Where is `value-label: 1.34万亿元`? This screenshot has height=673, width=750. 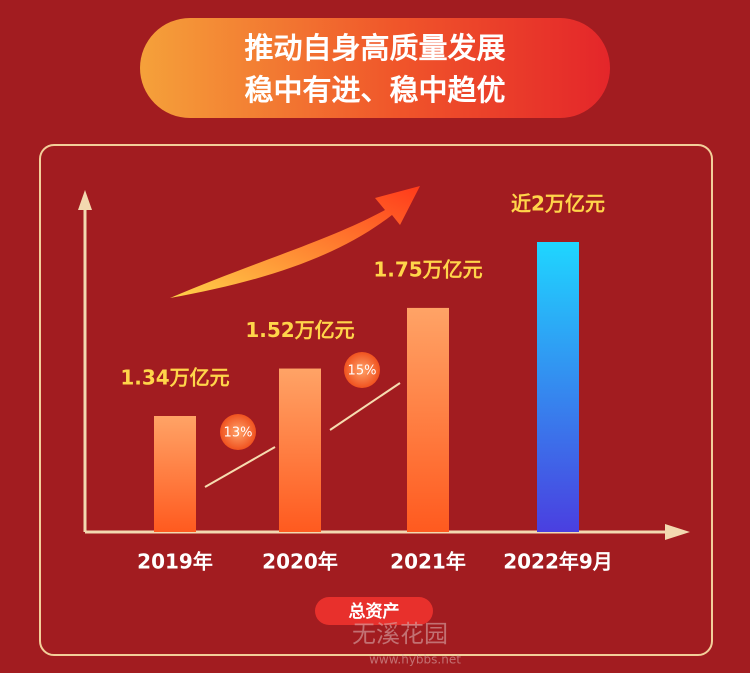
value-label: 1.34万亿元 is located at coordinates (174, 378).